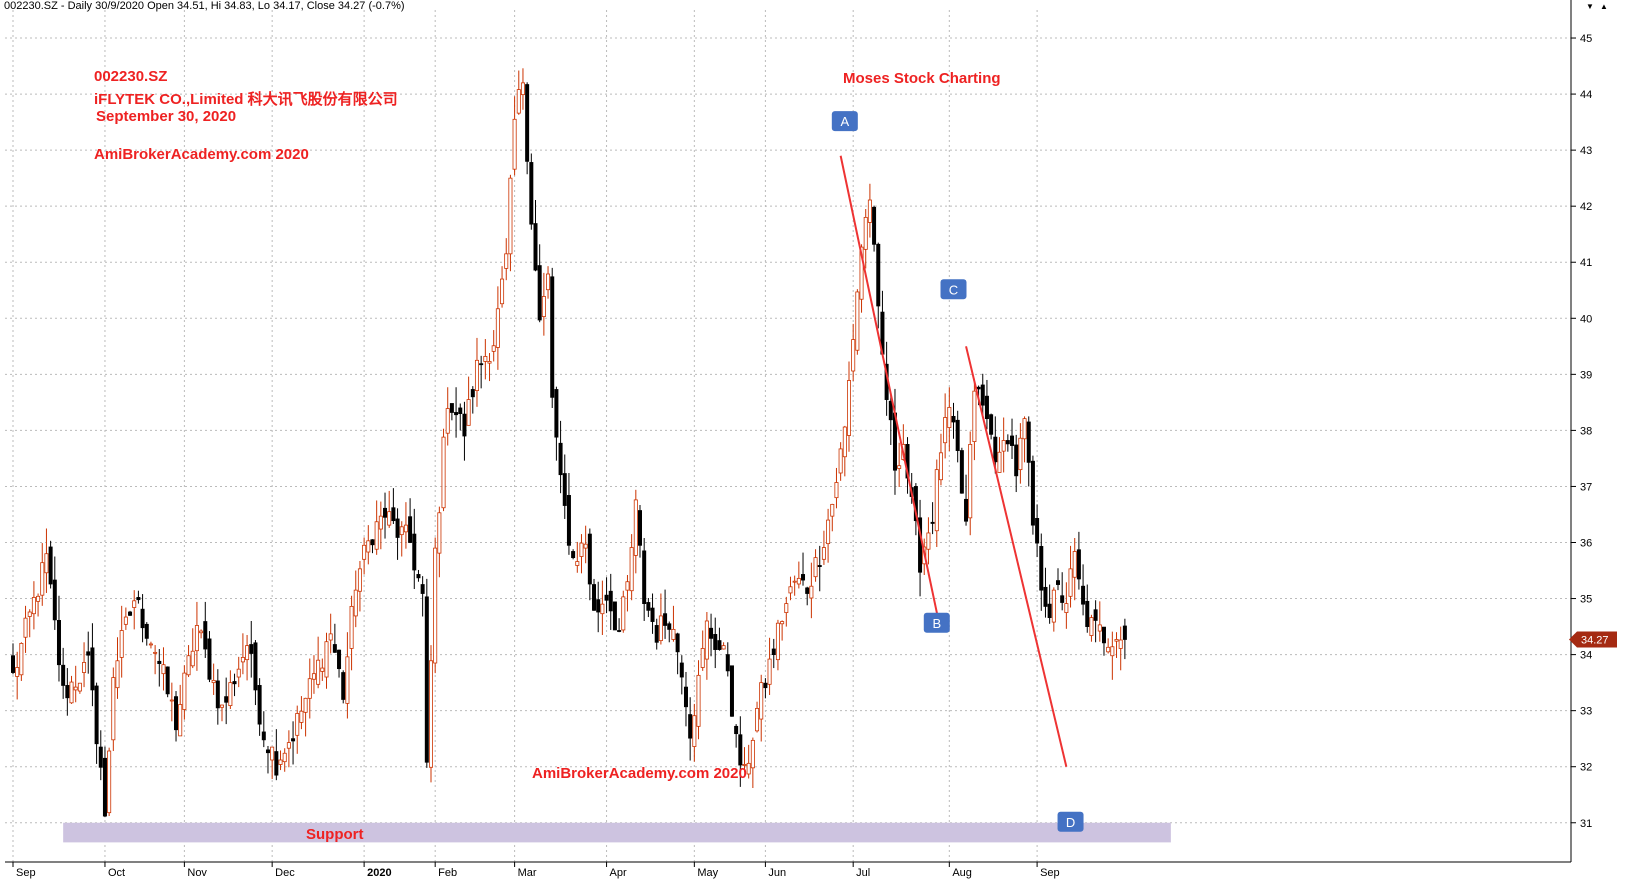  What do you see at coordinates (1586, 824) in the screenshot?
I see `y-tick-label: 31` at bounding box center [1586, 824].